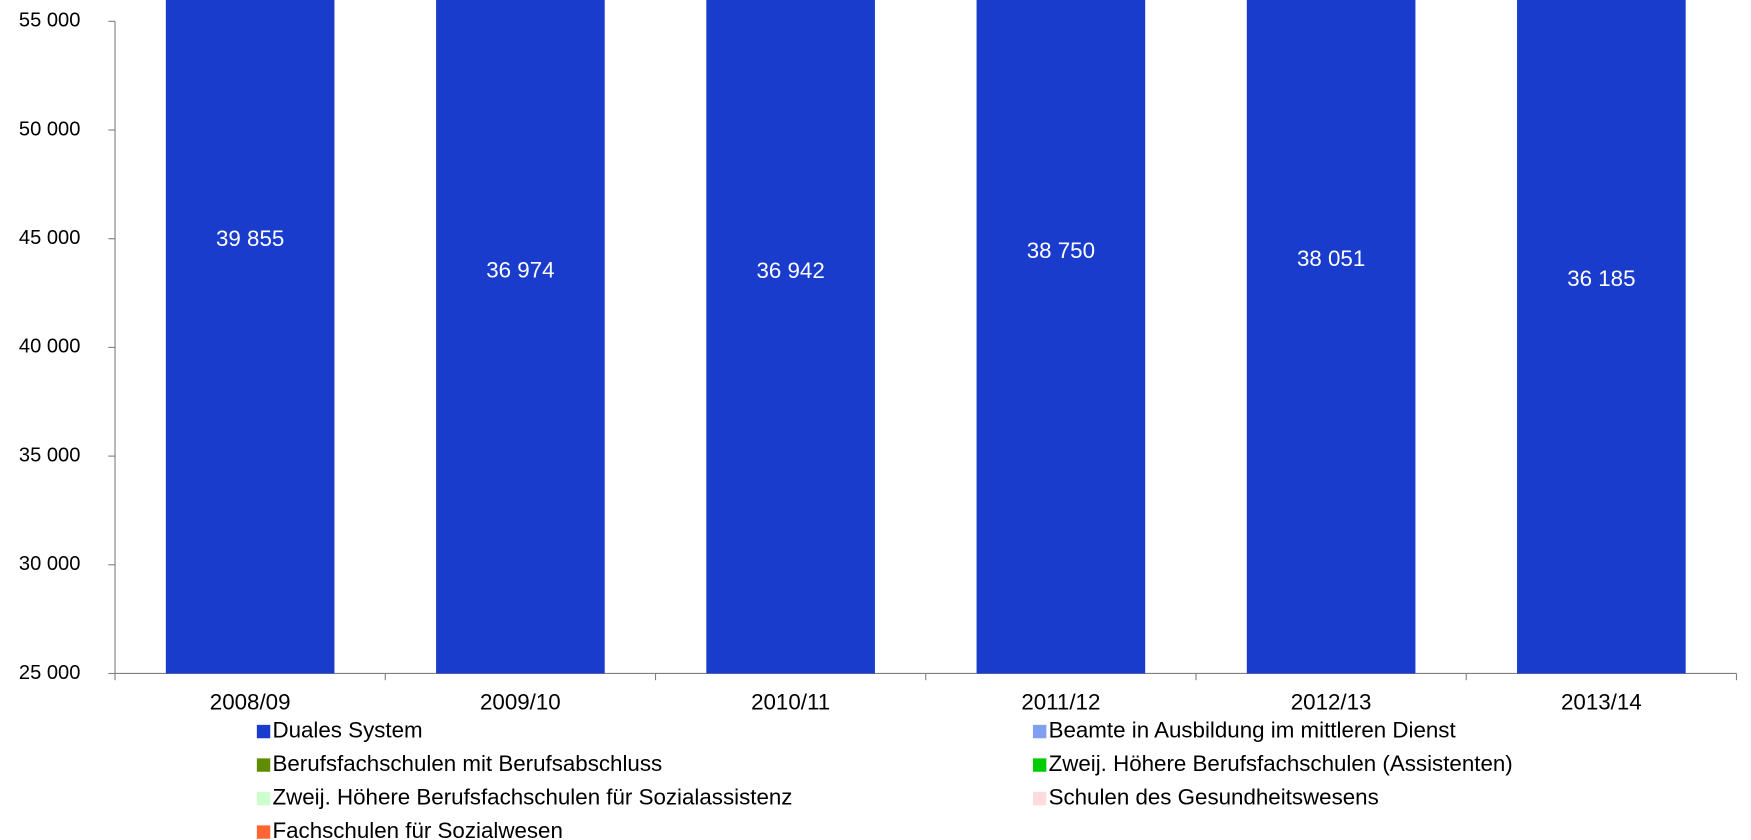  What do you see at coordinates (1601, 278) in the screenshot?
I see `value-label: 36 185` at bounding box center [1601, 278].